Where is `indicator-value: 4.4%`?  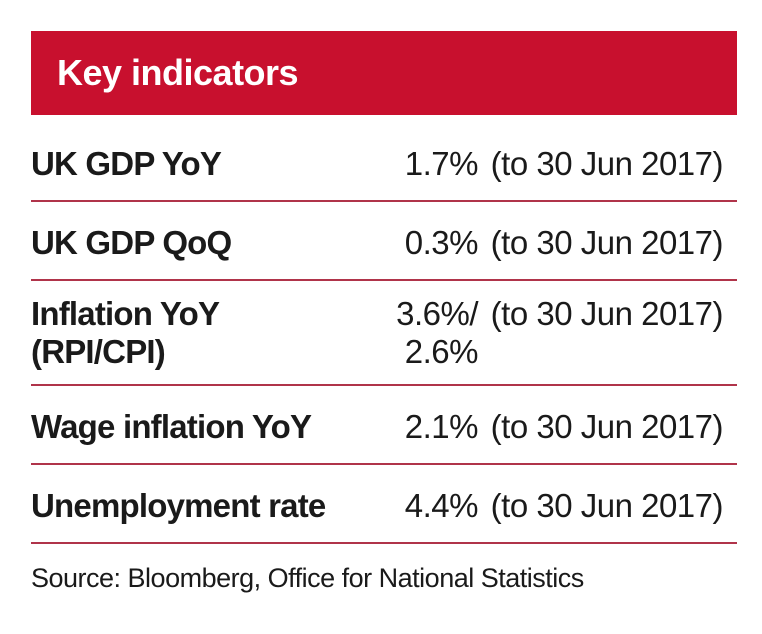
indicator-value: 4.4% is located at coordinates (441, 505).